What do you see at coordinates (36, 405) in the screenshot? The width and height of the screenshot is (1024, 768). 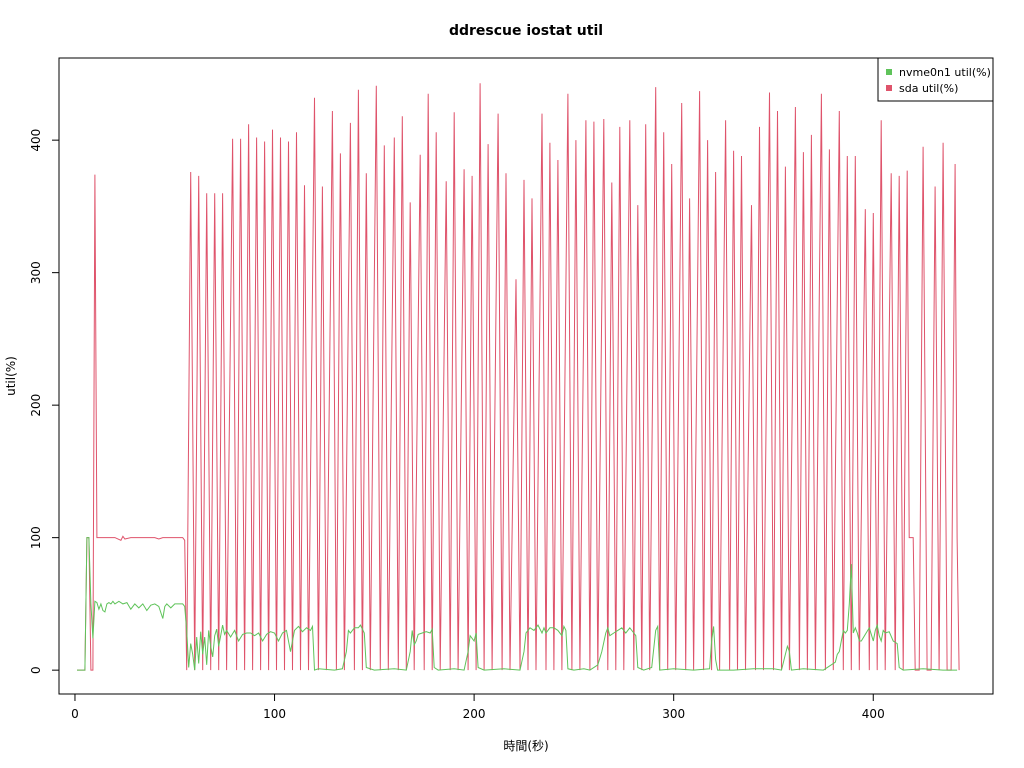 I see `y-tick-label: 200` at bounding box center [36, 405].